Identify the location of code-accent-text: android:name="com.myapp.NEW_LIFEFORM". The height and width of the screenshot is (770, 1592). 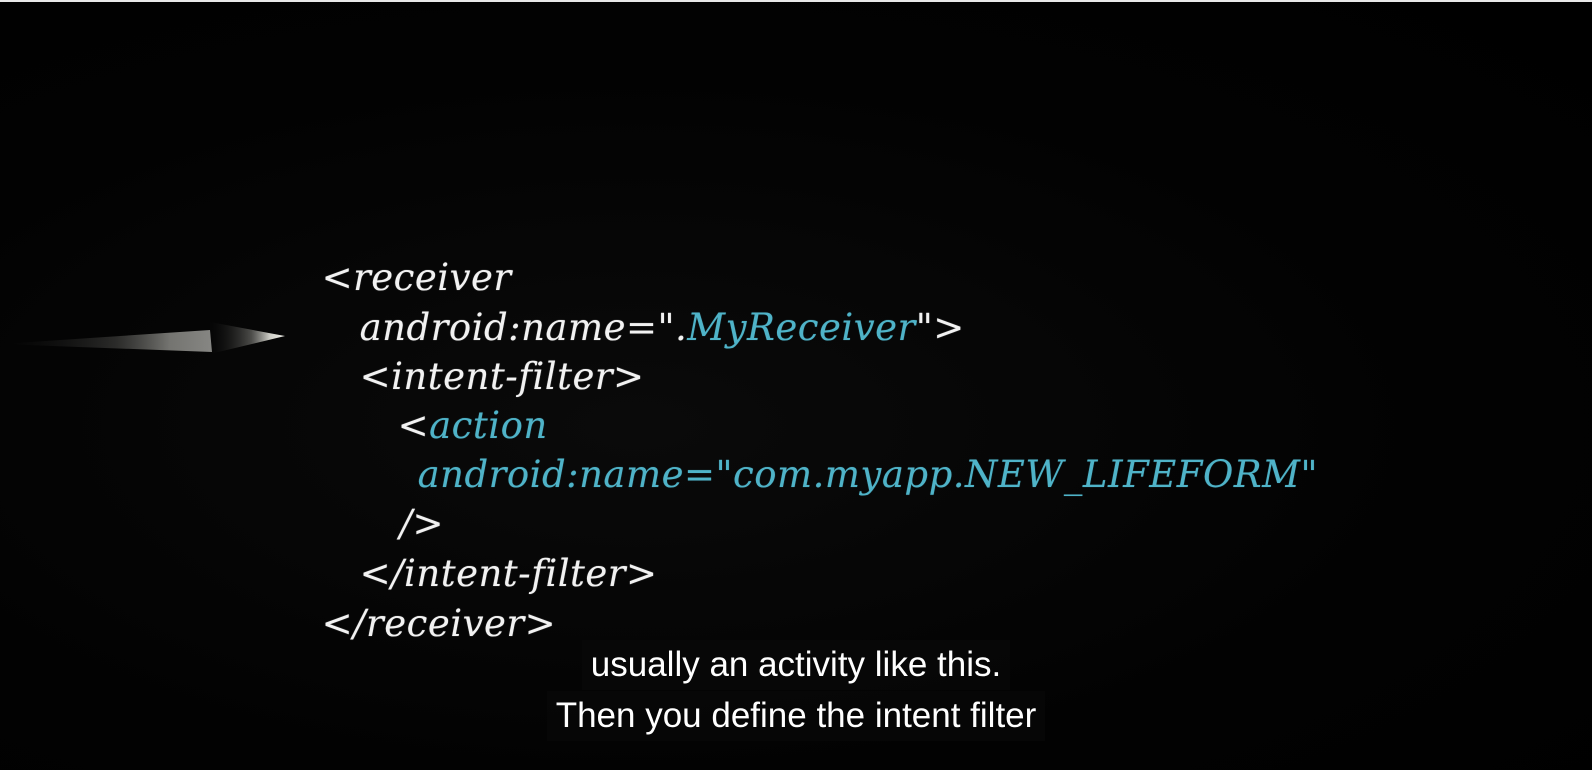
(868, 474).